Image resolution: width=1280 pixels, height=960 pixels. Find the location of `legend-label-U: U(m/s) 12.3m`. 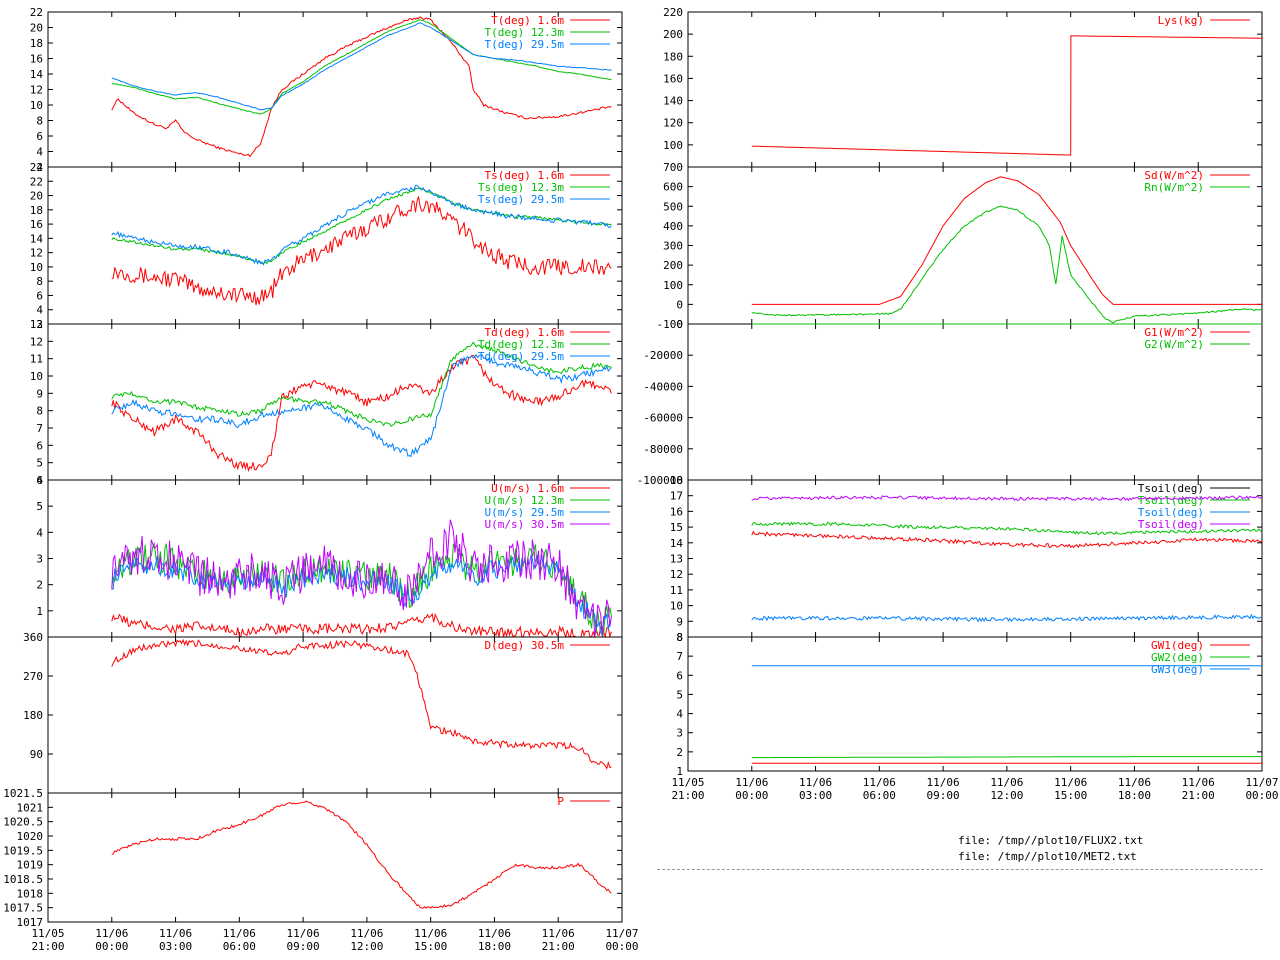

legend-label-U: U(m/s) 12.3m is located at coordinates (525, 500).